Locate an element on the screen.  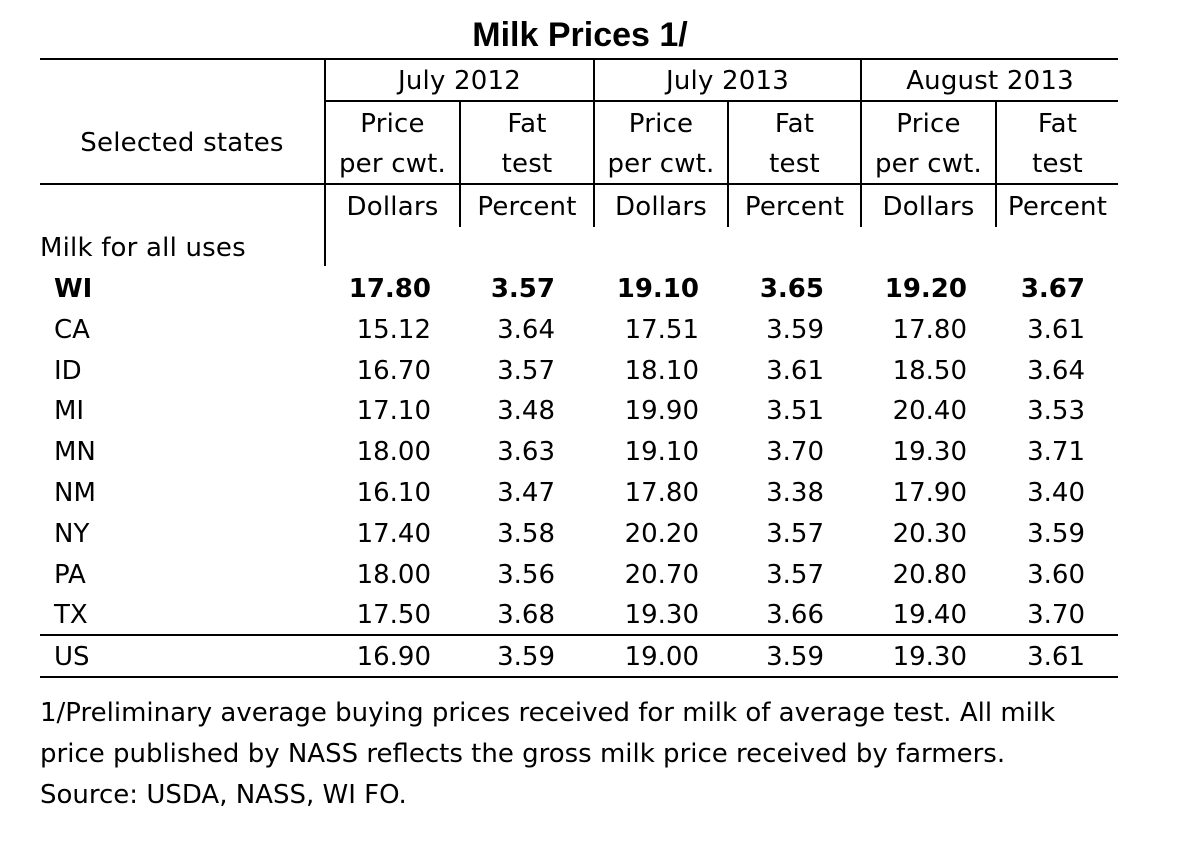
vrule-sub1 is located at coordinates (460, 164).